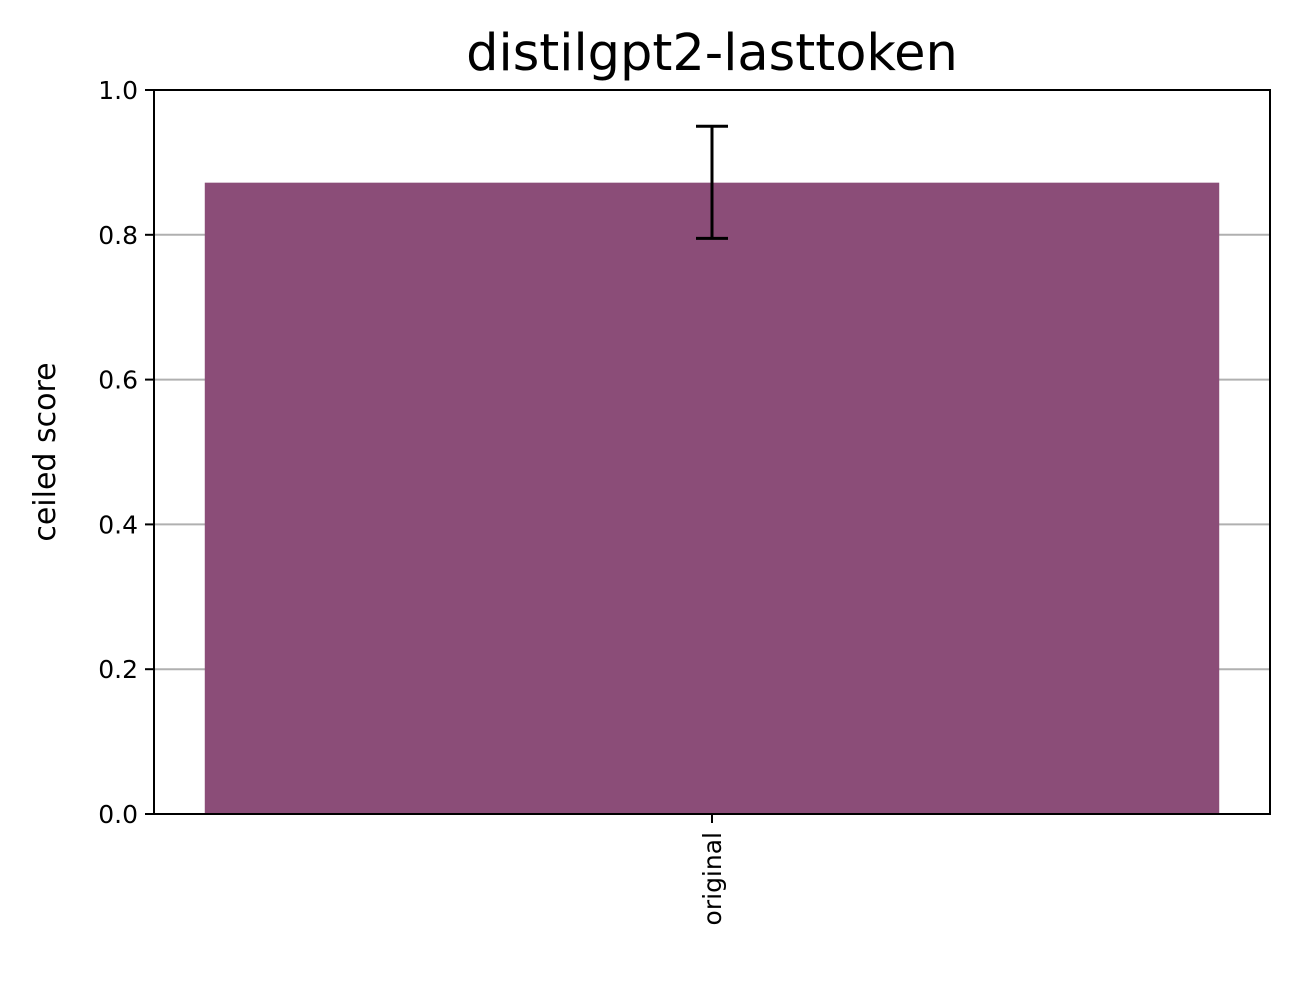 This screenshot has width=1294, height=990. I want to click on chart-title: distilgpt2-lasttoken, so click(712, 53).